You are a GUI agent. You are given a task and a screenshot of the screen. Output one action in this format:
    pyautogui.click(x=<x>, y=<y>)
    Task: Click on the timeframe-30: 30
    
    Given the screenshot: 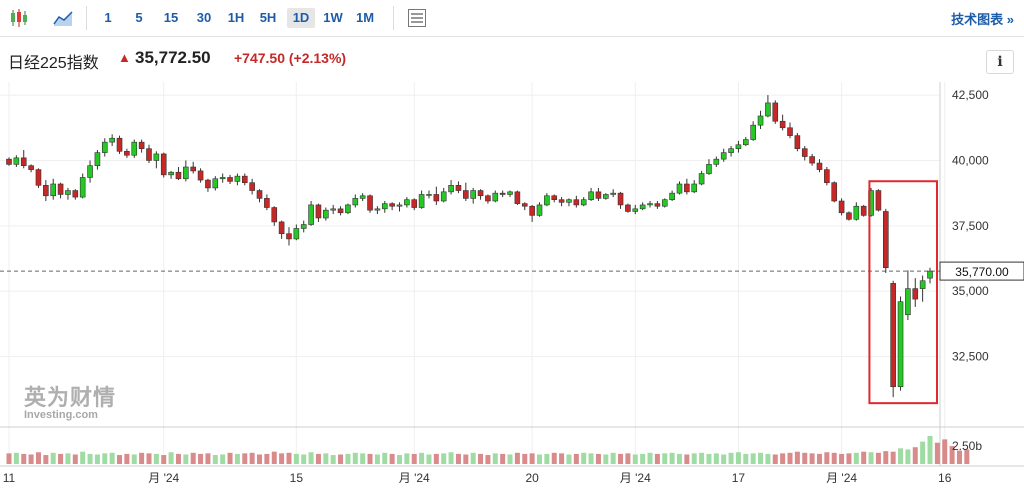 What is the action you would take?
    pyautogui.click(x=204, y=17)
    